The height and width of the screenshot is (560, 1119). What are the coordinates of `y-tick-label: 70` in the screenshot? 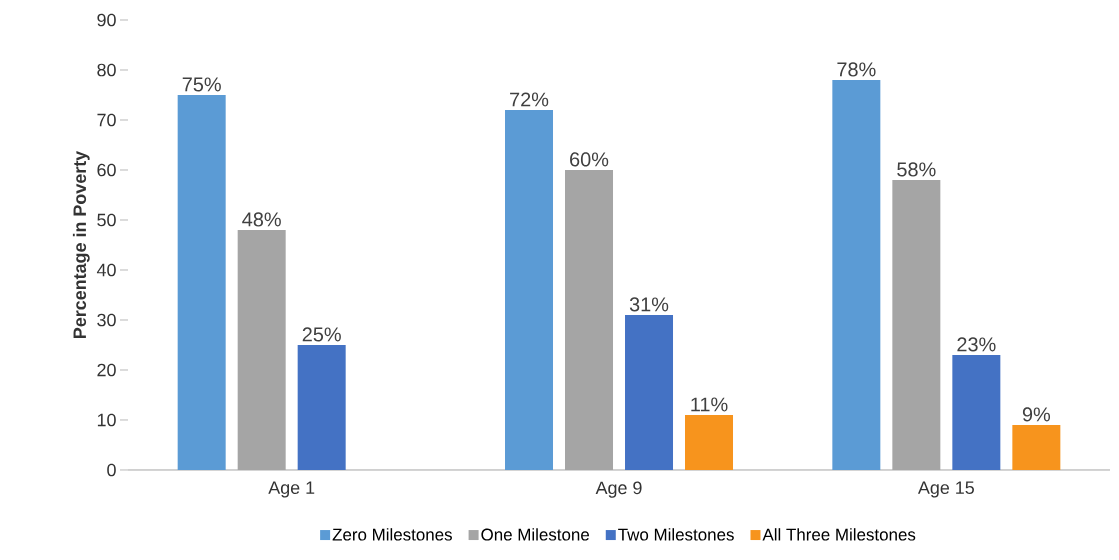 It's located at (106, 120).